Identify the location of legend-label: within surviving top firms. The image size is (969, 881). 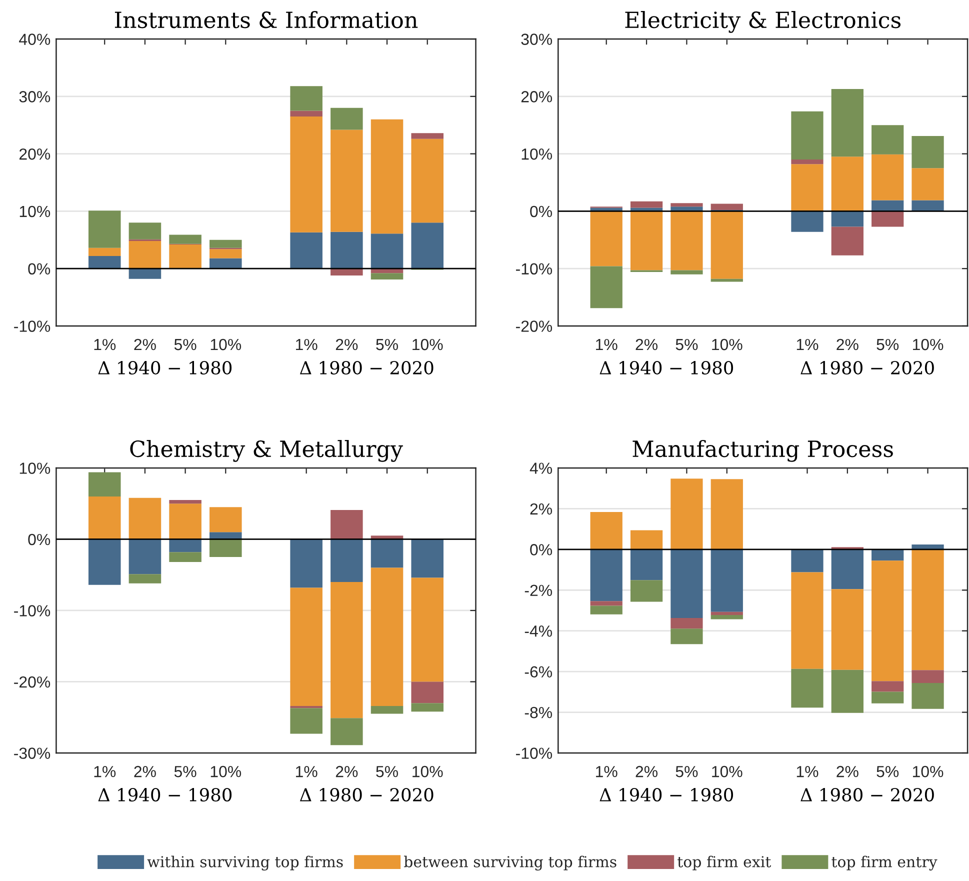
(245, 863).